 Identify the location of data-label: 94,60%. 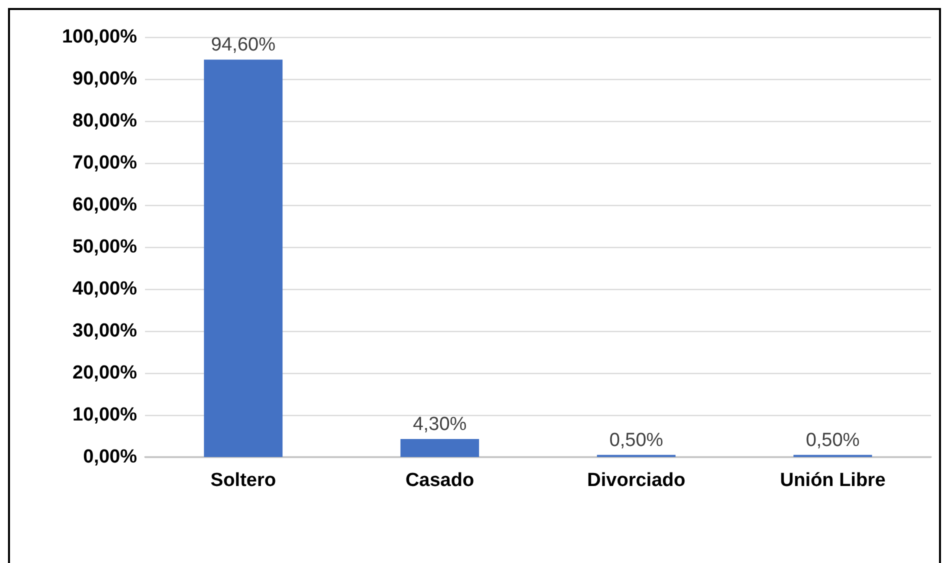
(243, 45).